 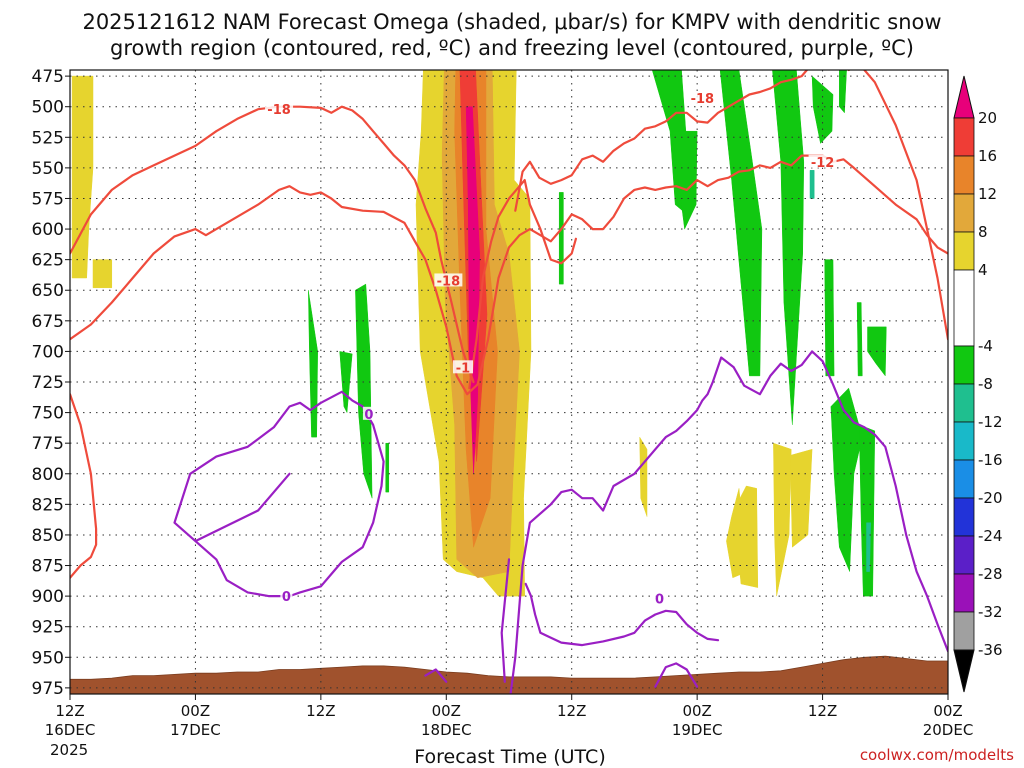 I want to click on colorbar-tick-5: -4, so click(x=985, y=346).